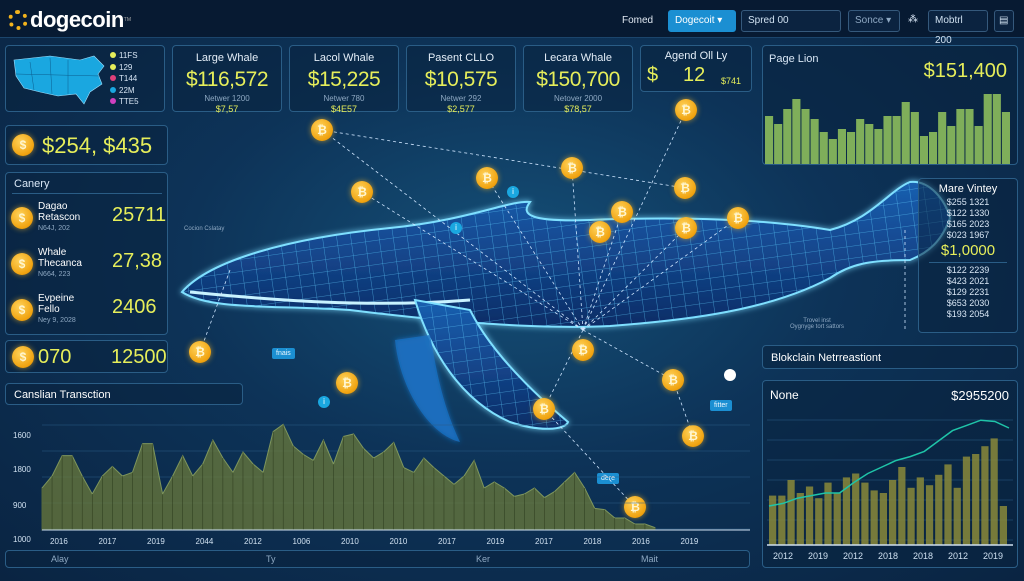  I want to click on x-tick-label: 2016, so click(641, 541).